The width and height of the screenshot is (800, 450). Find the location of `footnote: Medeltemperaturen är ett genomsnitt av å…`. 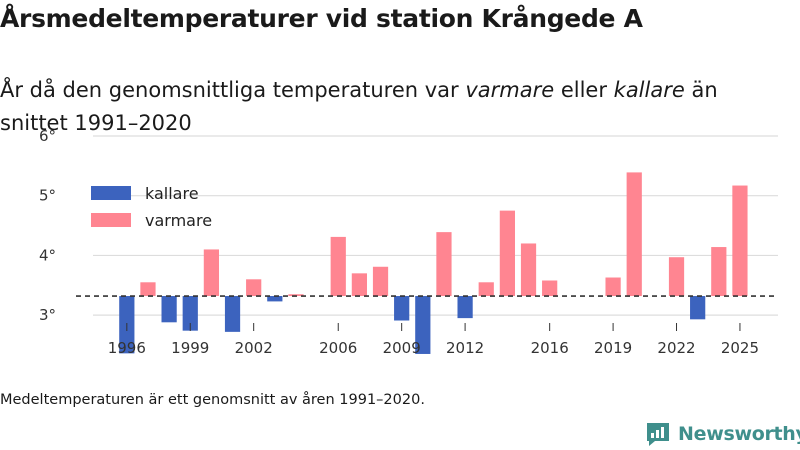

footnote: Medeltemperaturen är ett genomsnitt av å… is located at coordinates (212, 400).